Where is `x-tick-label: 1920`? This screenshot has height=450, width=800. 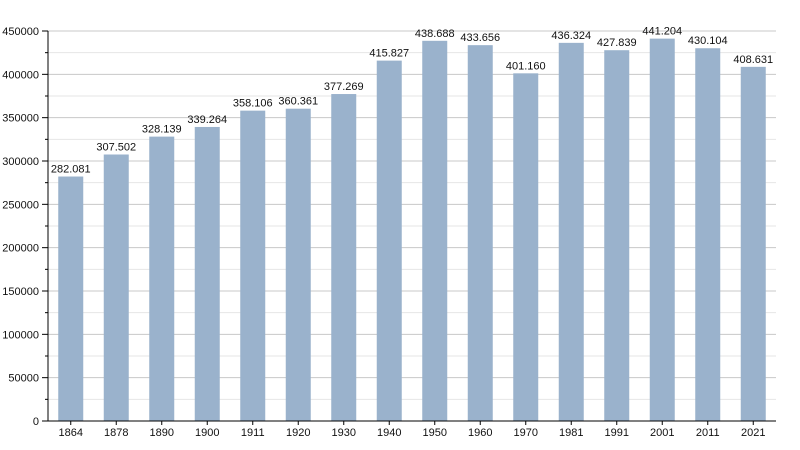 x-tick-label: 1920 is located at coordinates (298, 433).